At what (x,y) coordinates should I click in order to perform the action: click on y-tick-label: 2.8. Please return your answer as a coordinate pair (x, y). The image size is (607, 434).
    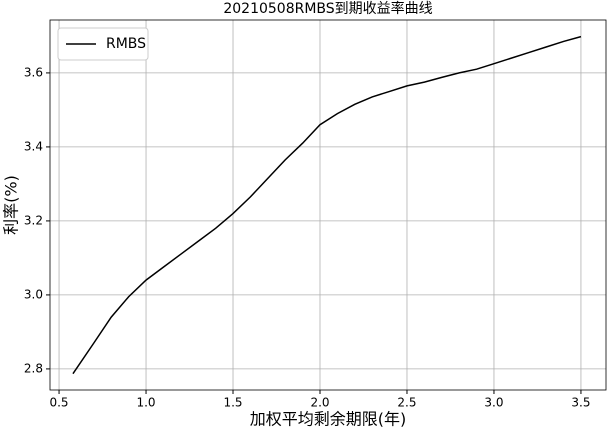
    Looking at the image, I should click on (33, 368).